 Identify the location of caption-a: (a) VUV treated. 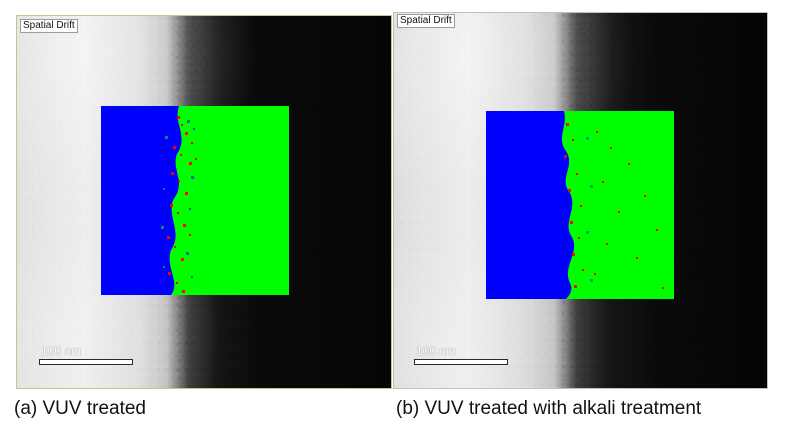
(80, 408).